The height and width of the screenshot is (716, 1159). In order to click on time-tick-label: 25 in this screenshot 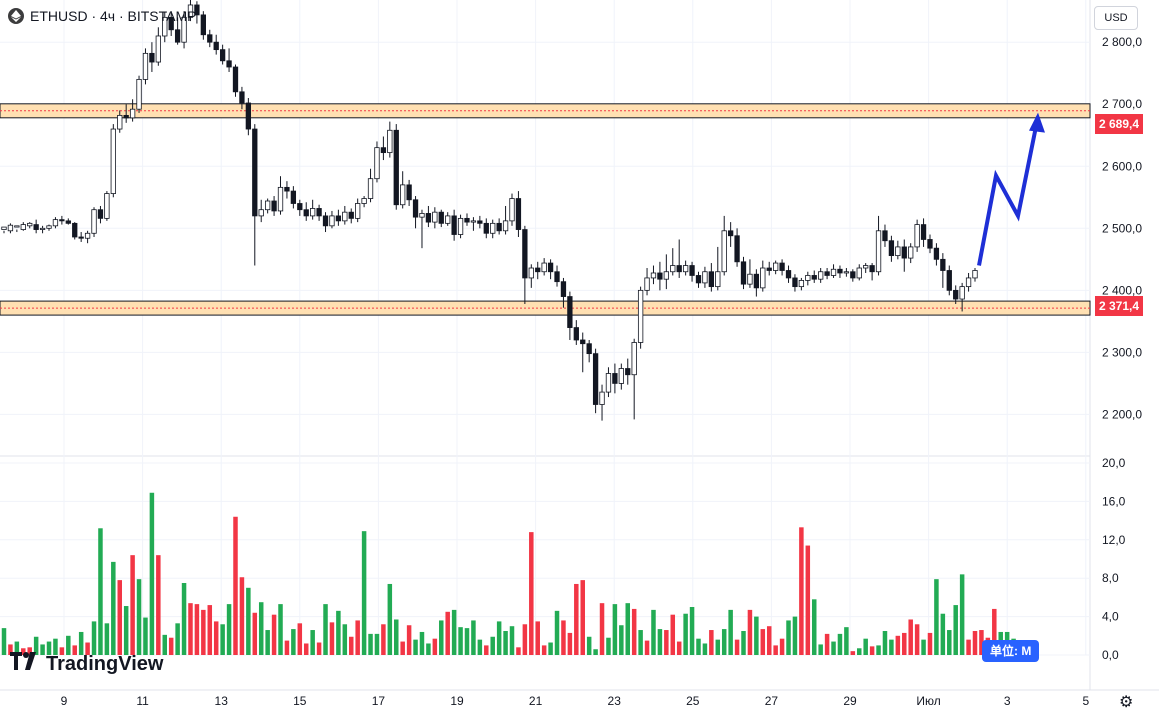, I will do `click(693, 701)`.